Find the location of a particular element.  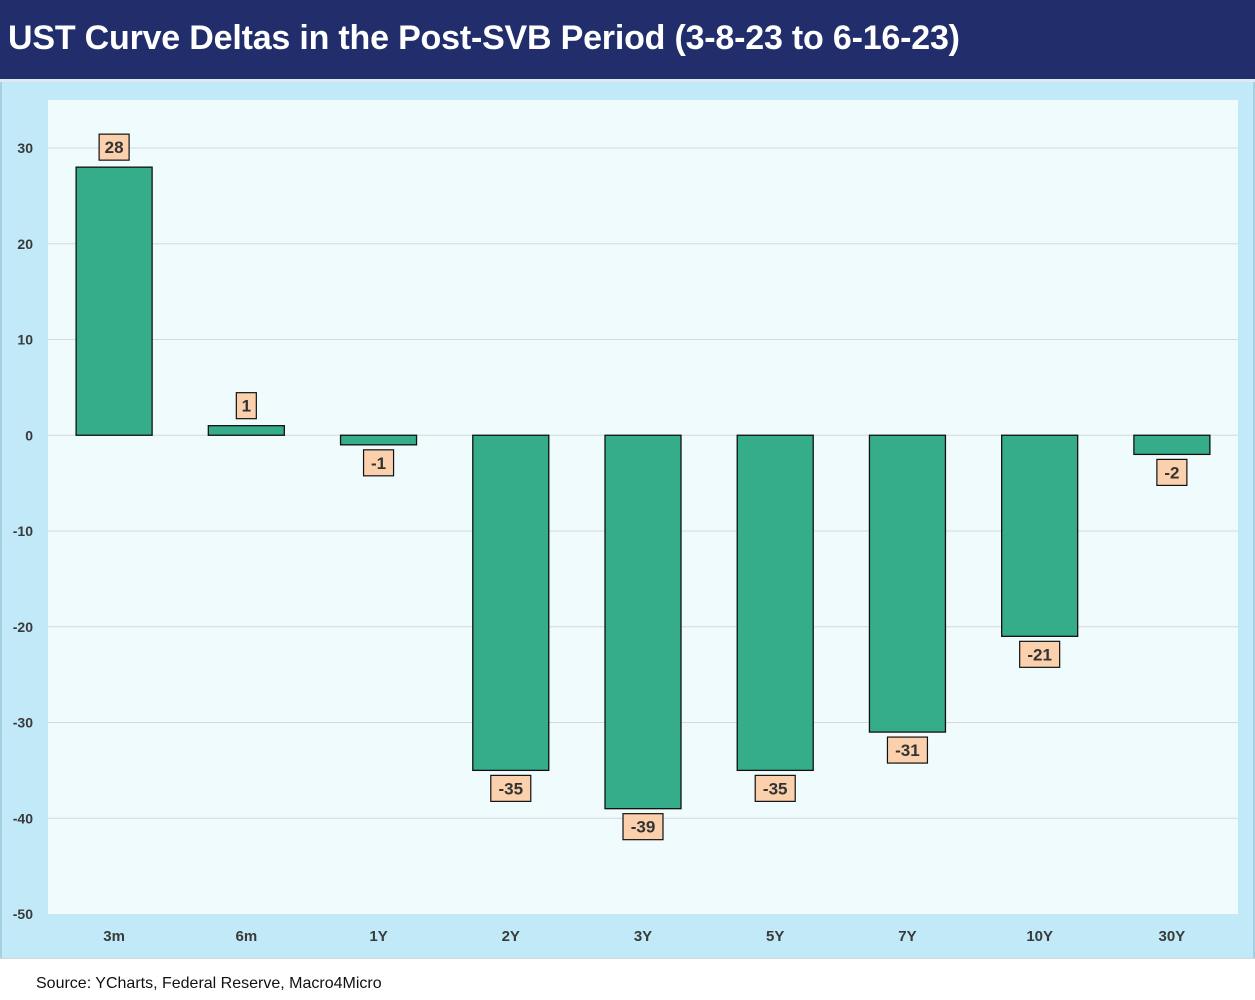

x-tick-label: 30Y is located at coordinates (1172, 936).